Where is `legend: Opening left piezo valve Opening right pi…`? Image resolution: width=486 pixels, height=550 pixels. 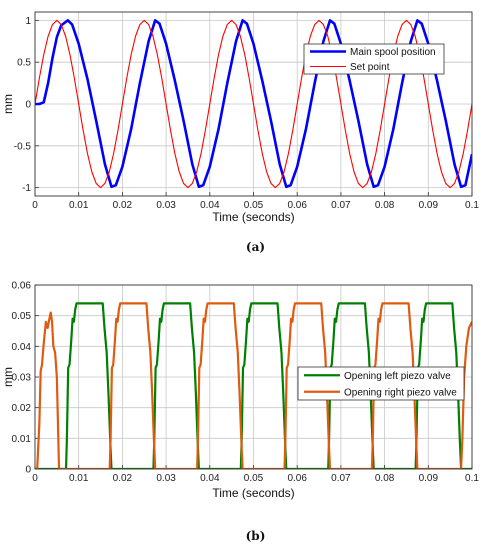 legend: Opening left piezo valve Opening right pi… is located at coordinates (381, 383).